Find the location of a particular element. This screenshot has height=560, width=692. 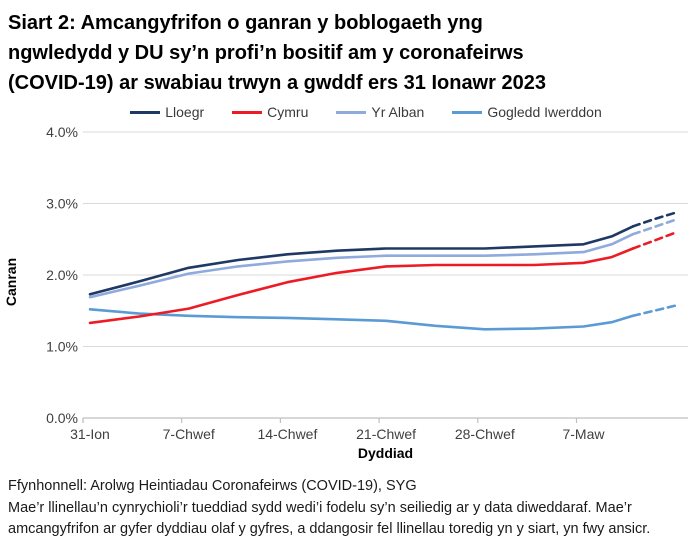

x-tick-label: 31-Ion is located at coordinates (90, 434).